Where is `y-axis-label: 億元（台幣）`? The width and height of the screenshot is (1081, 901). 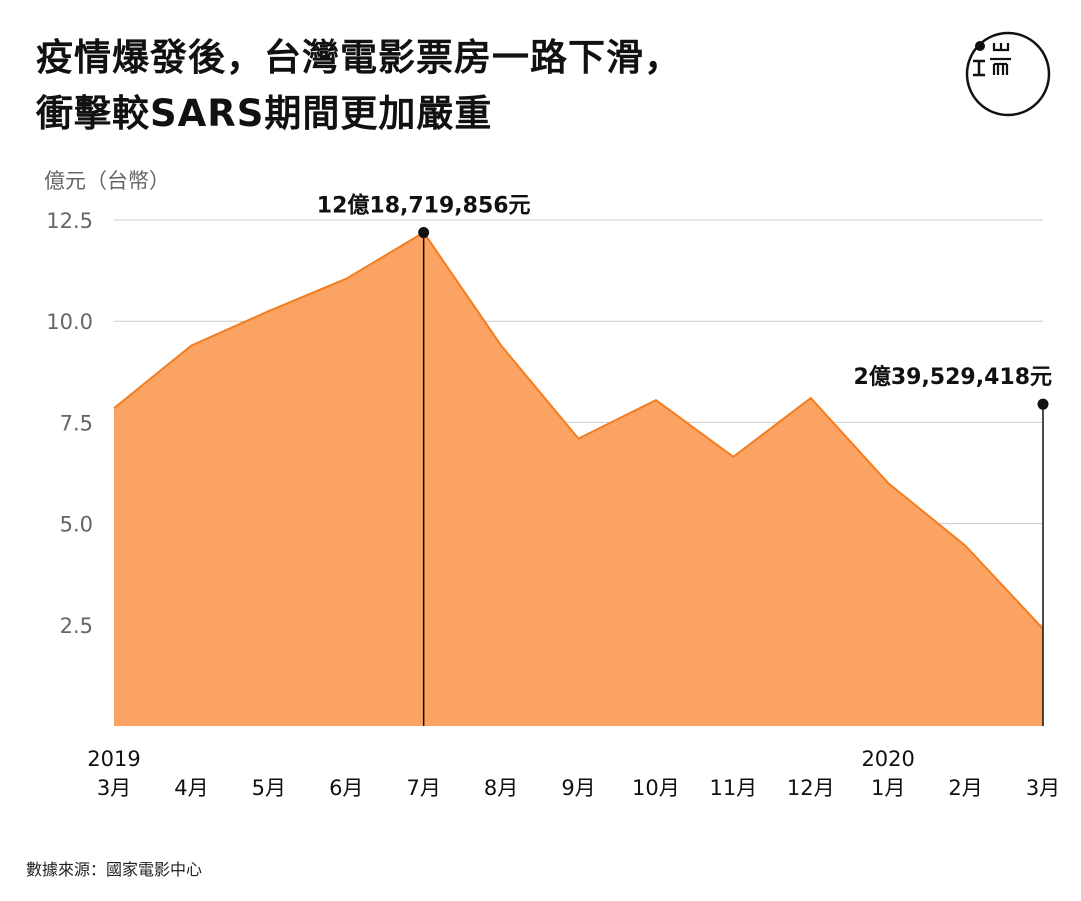 y-axis-label: 億元（台幣） is located at coordinates (107, 181).